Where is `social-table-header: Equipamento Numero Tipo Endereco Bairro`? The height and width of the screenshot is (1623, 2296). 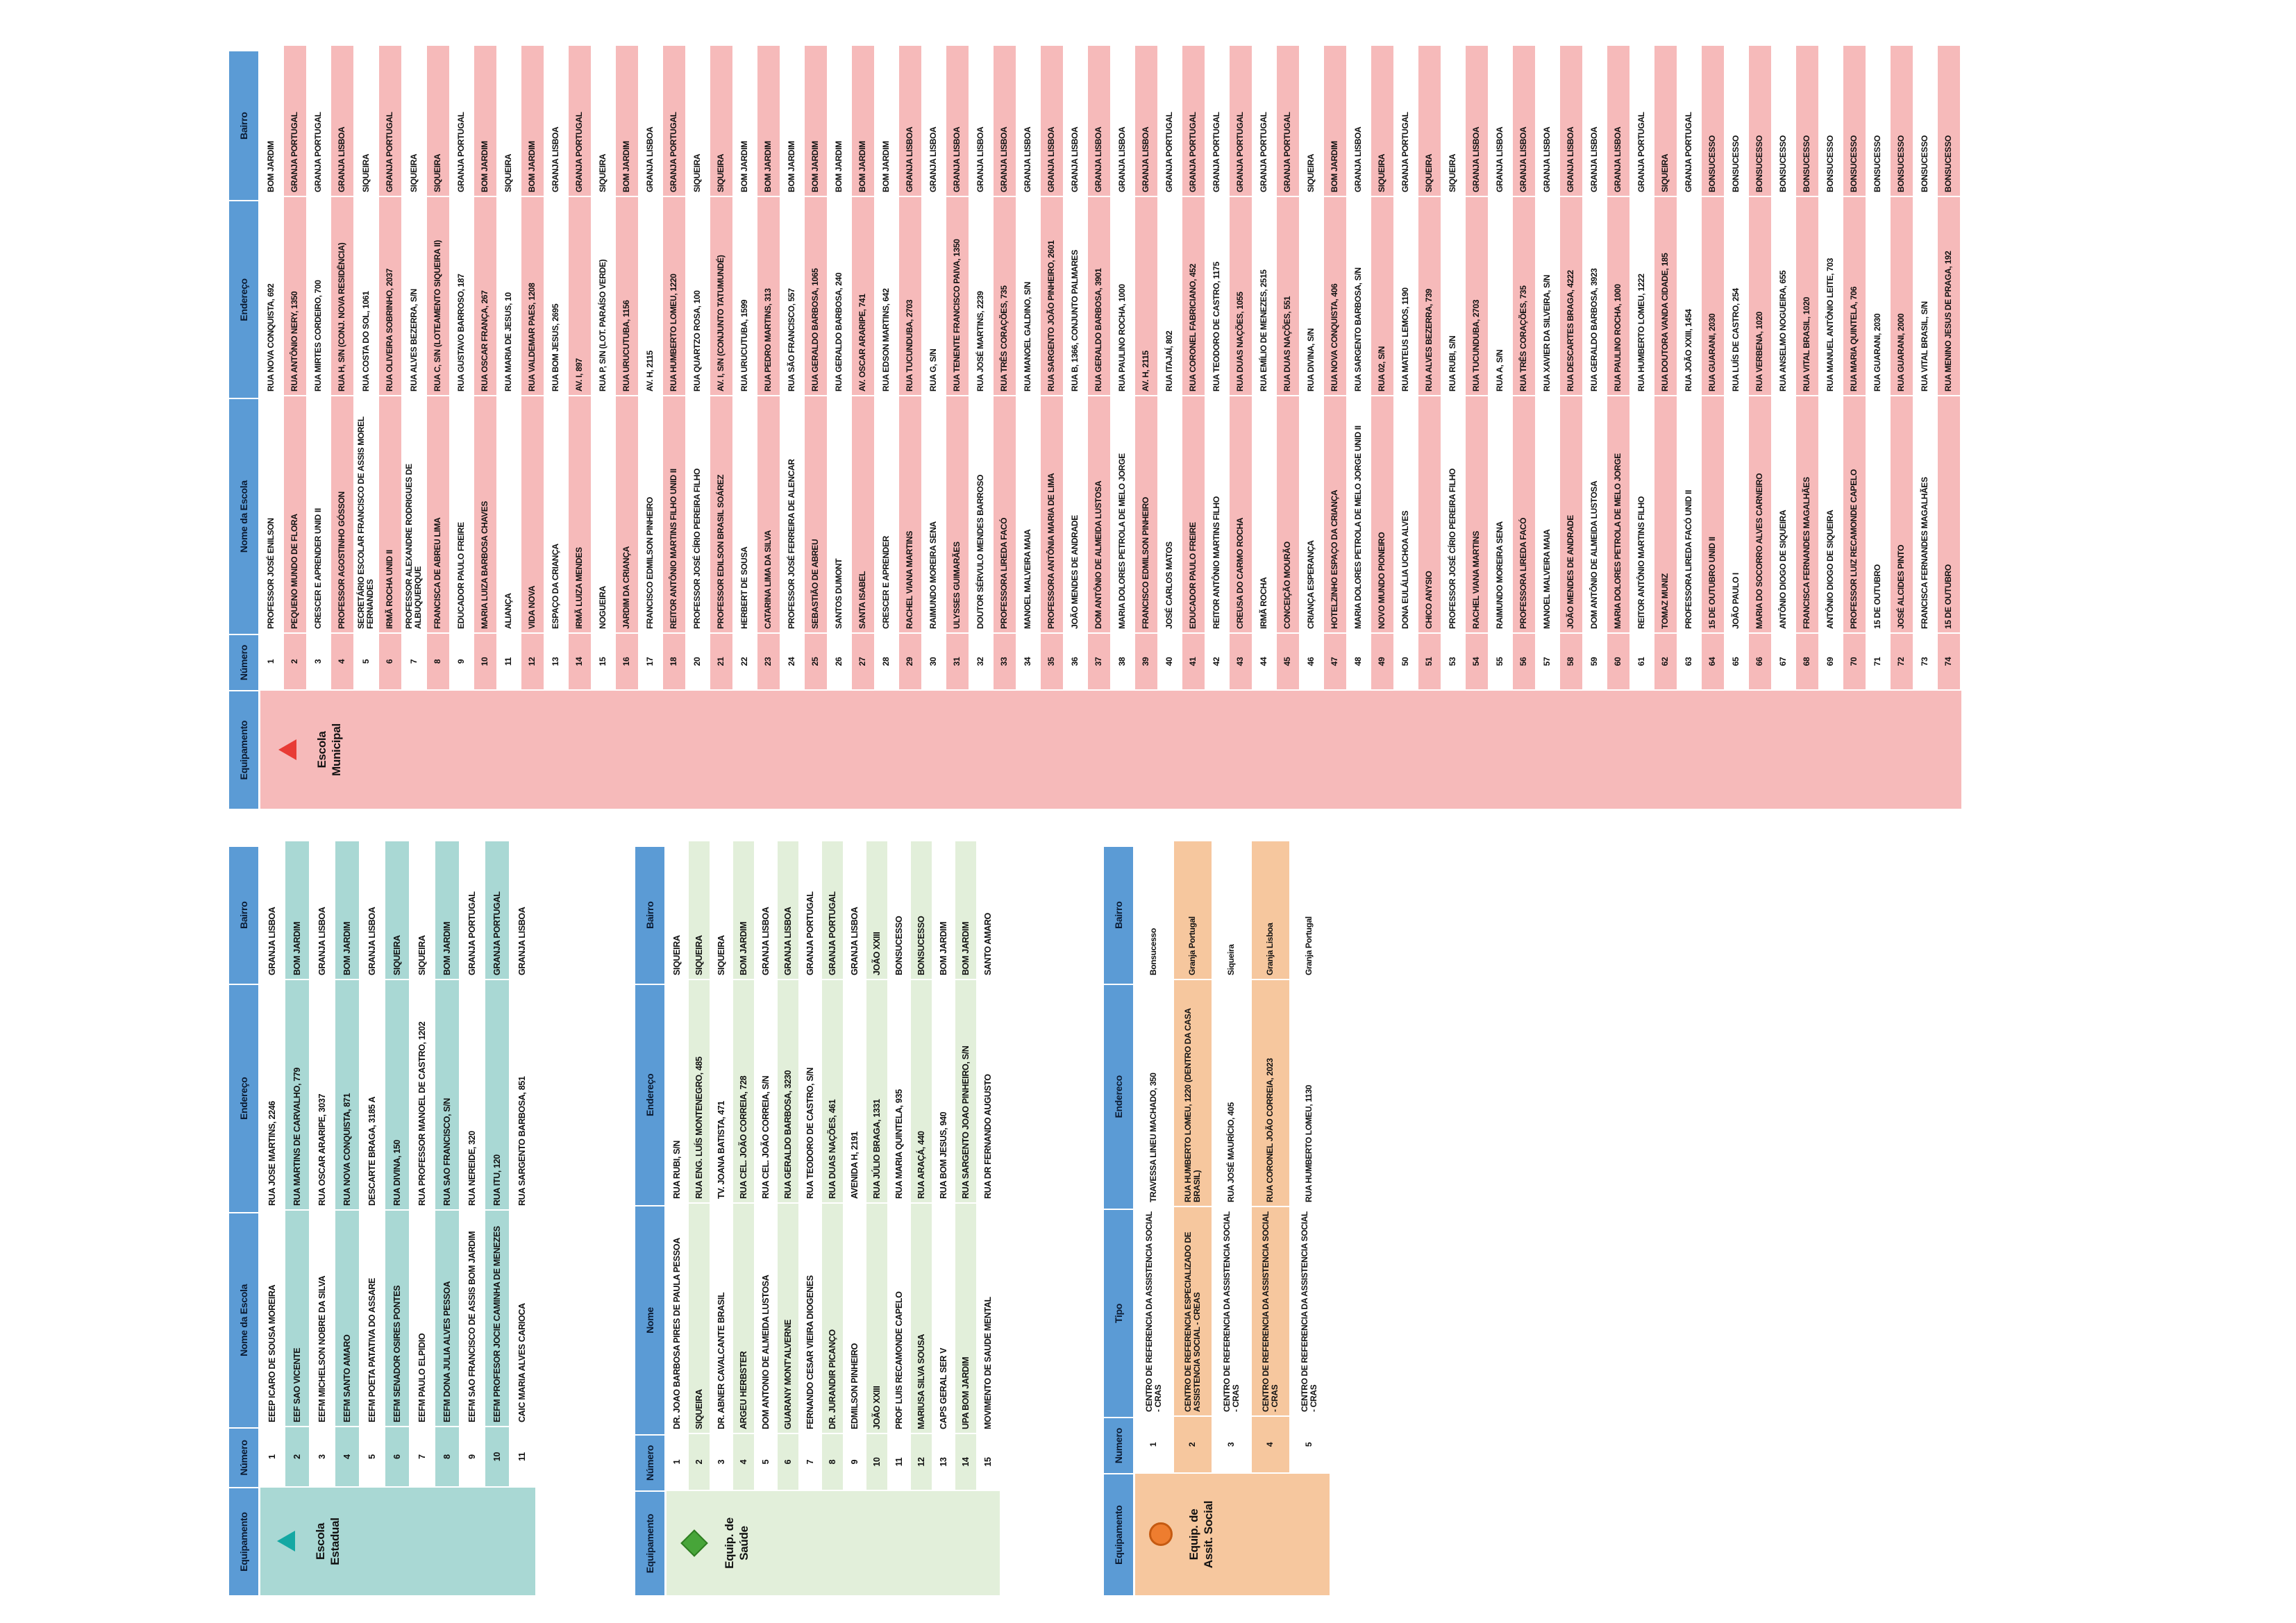 social-table-header: Equipamento Numero Tipo Endereco Bairro is located at coordinates (1118, 1220).